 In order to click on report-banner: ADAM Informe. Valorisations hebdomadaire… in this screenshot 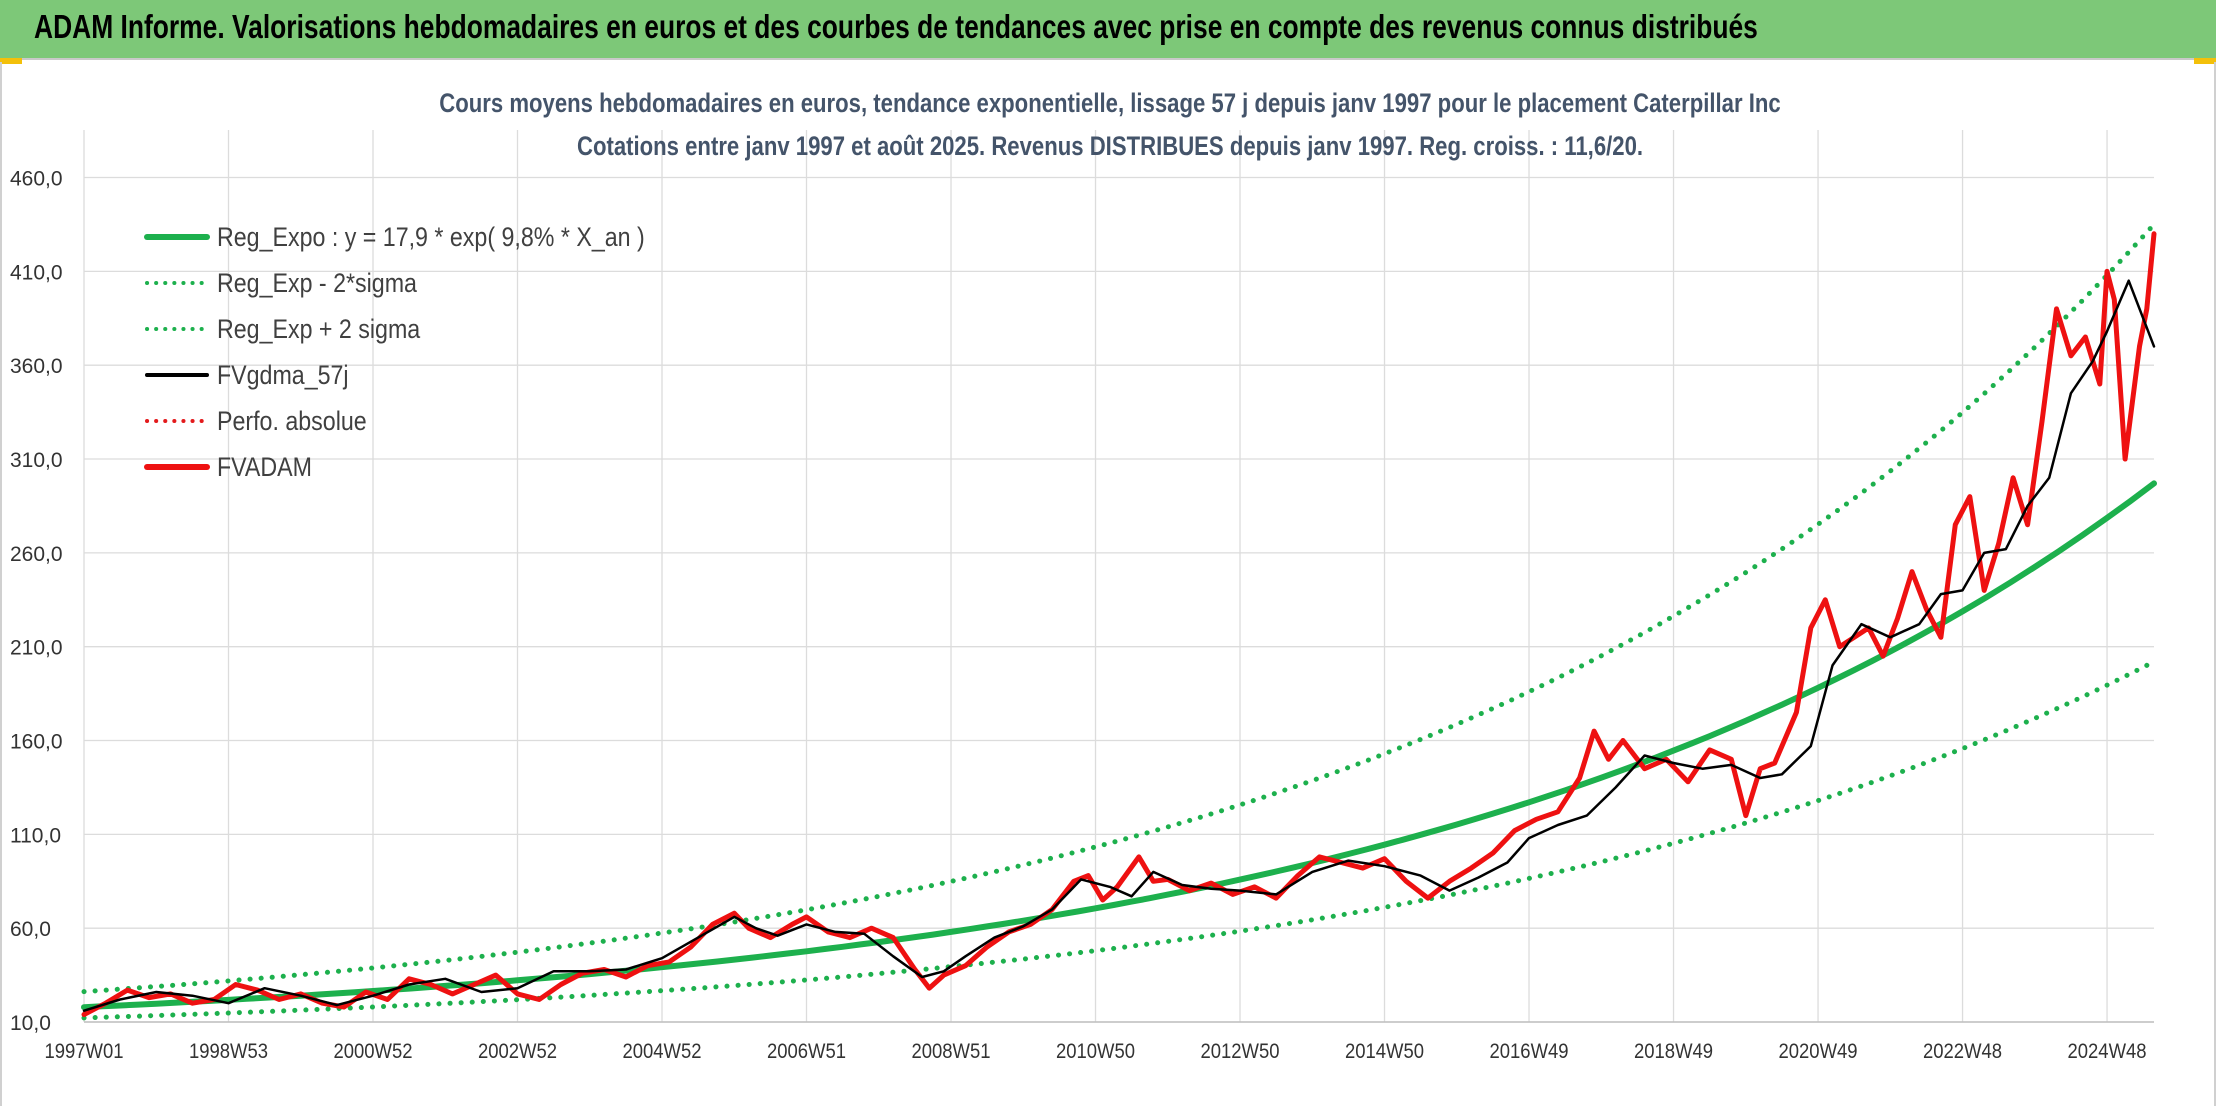, I will do `click(1108, 30)`.